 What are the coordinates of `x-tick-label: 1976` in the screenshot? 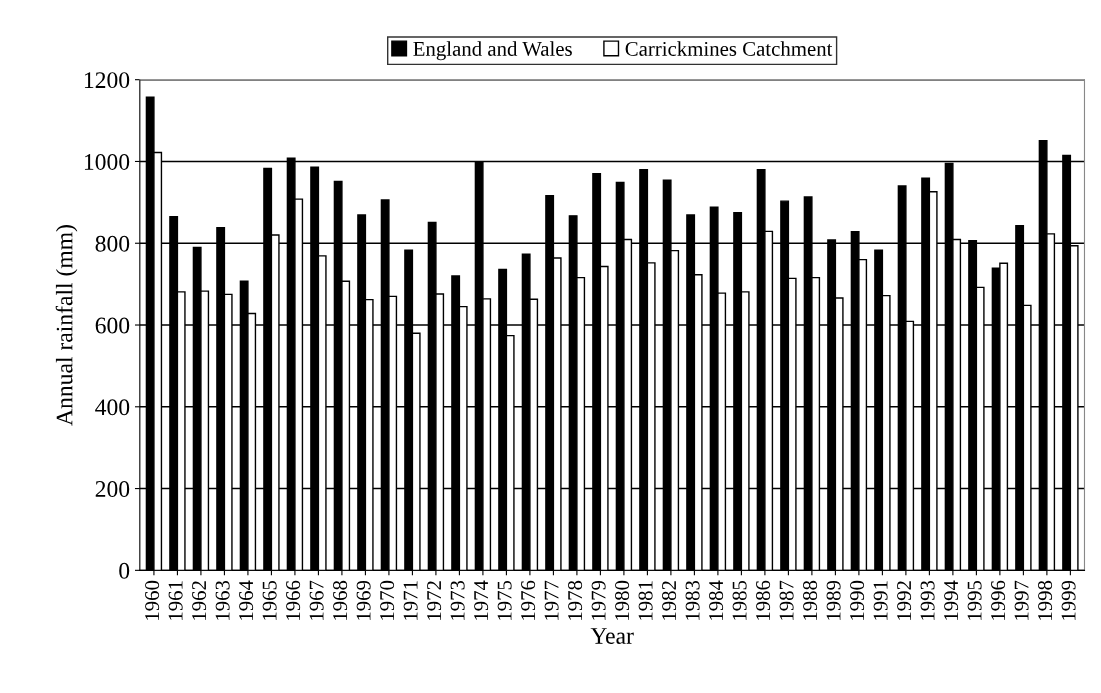 It's located at (528, 600).